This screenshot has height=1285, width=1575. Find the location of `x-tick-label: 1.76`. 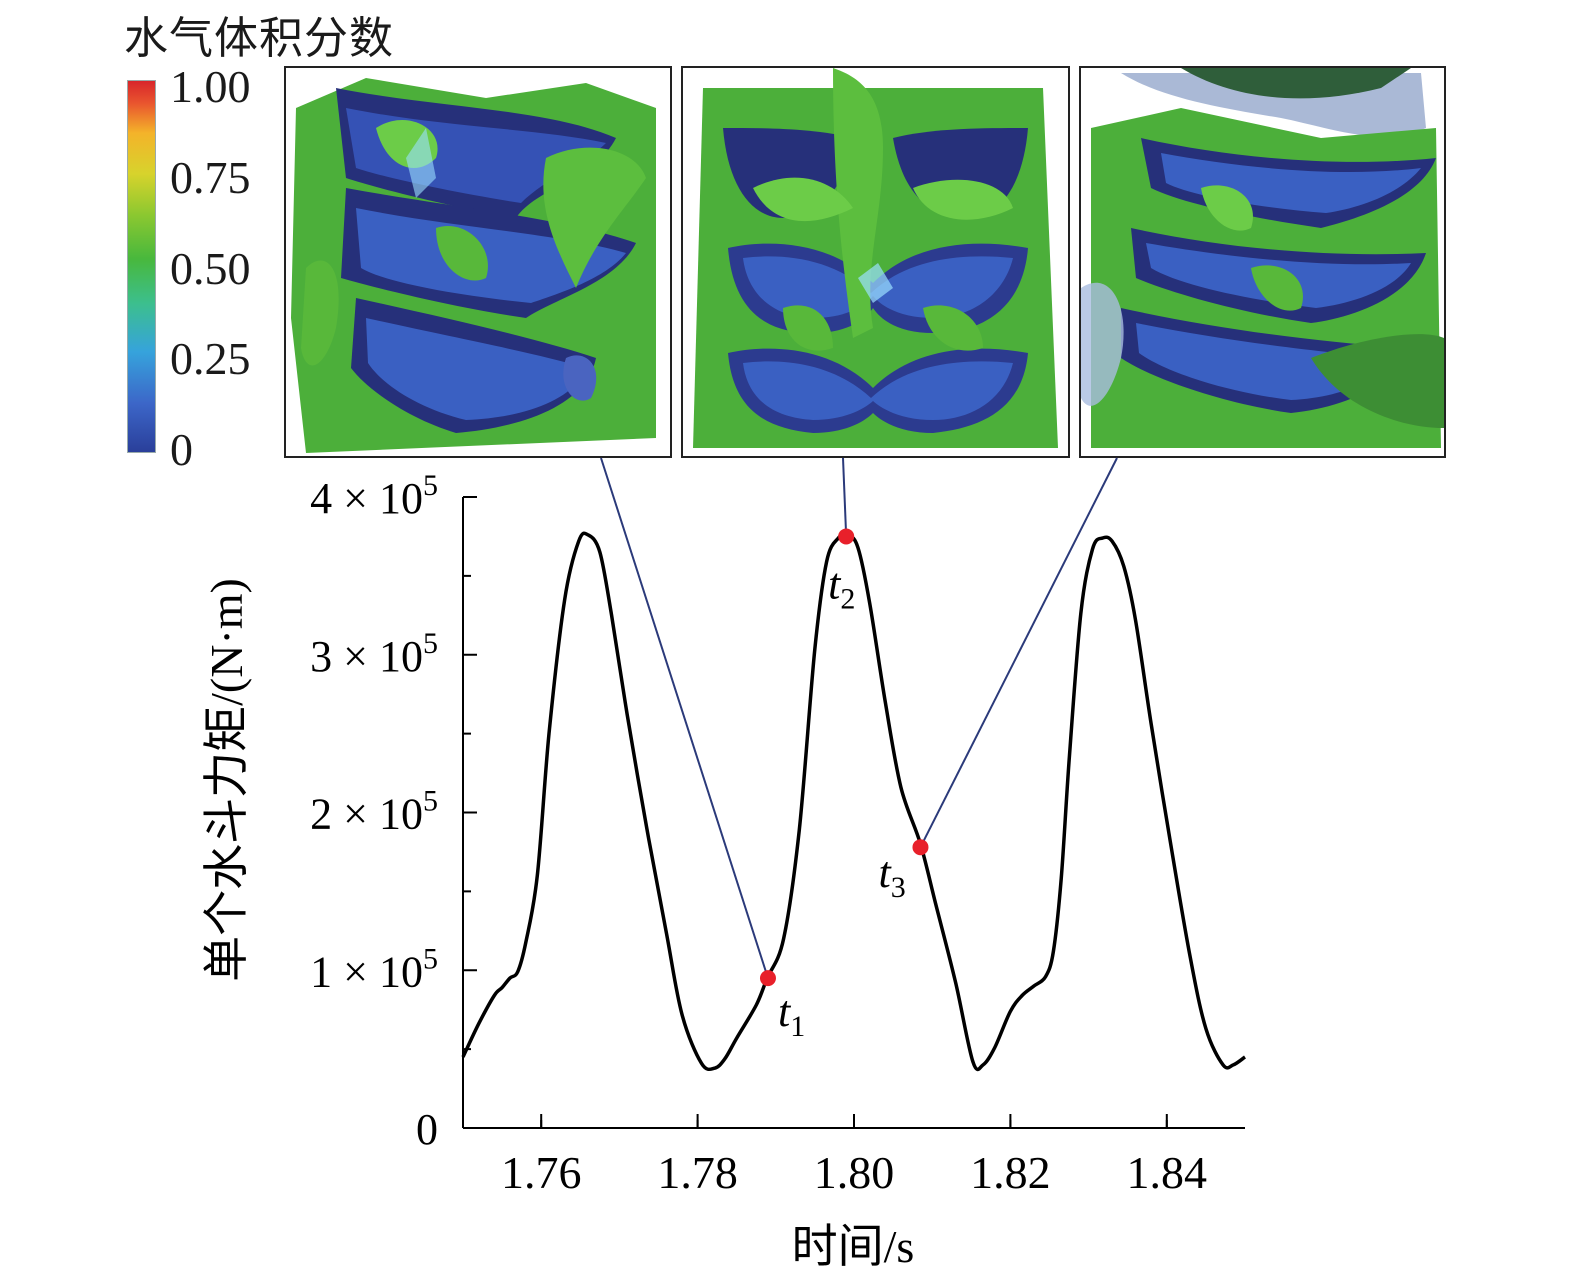

x-tick-label: 1.76 is located at coordinates (541, 1172).